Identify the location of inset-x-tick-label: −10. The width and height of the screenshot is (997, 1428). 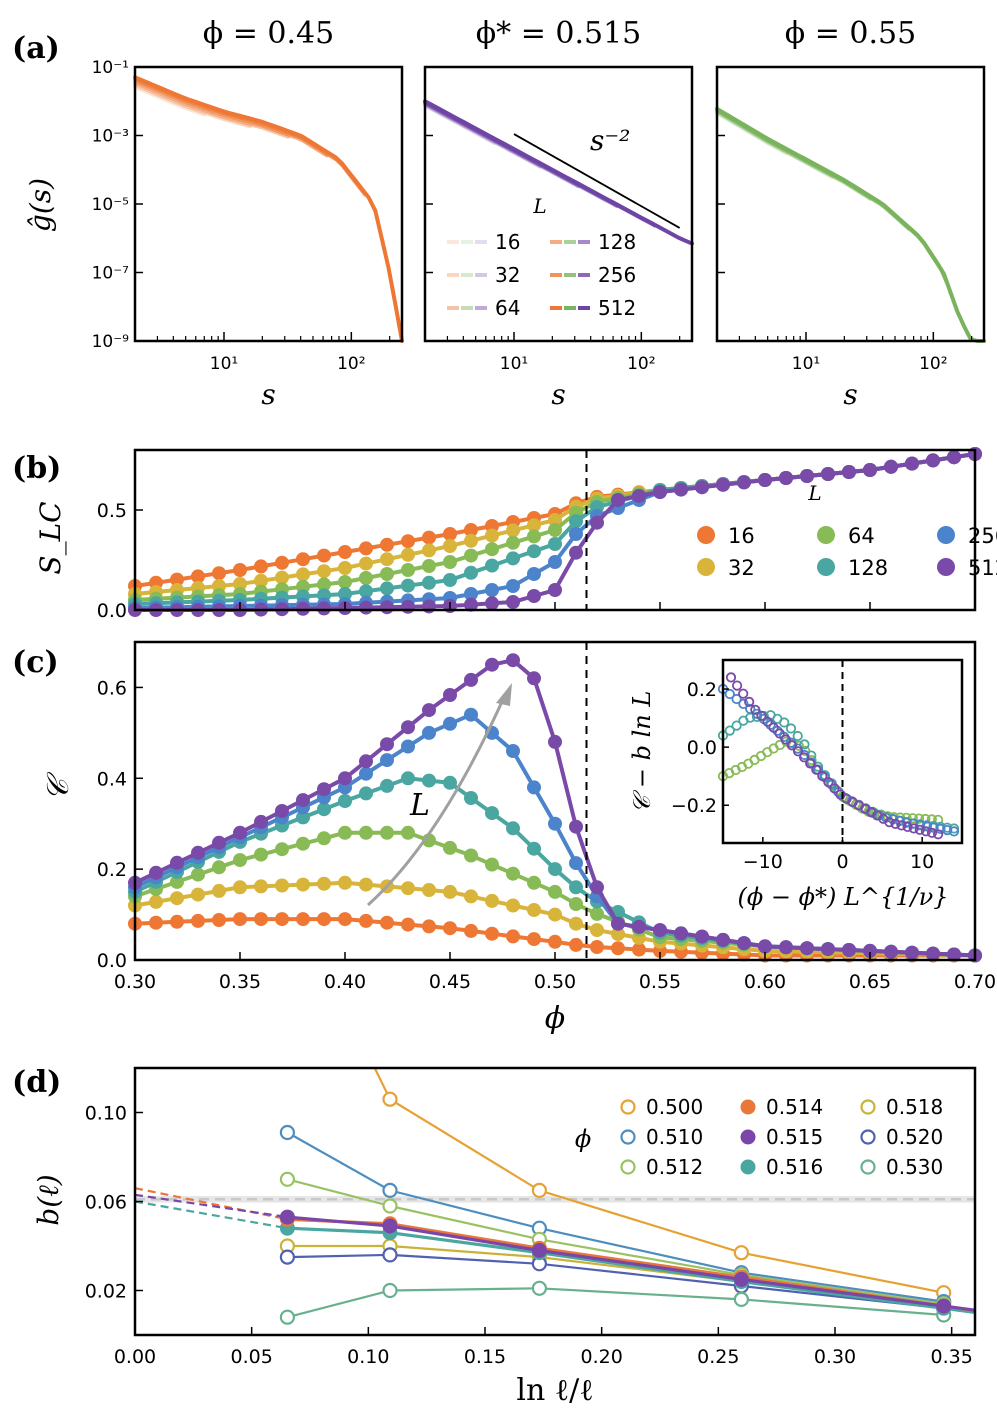
(763, 862).